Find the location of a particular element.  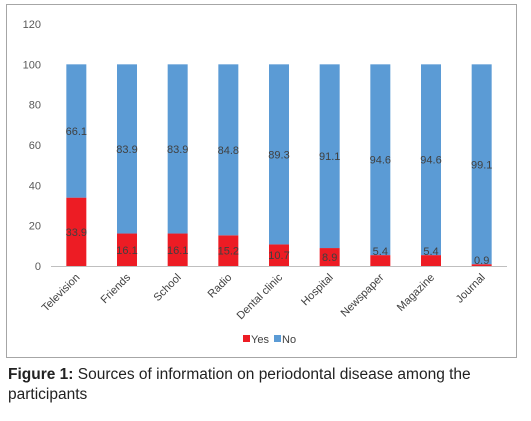

data-label-no: 66.1 is located at coordinates (76, 132).